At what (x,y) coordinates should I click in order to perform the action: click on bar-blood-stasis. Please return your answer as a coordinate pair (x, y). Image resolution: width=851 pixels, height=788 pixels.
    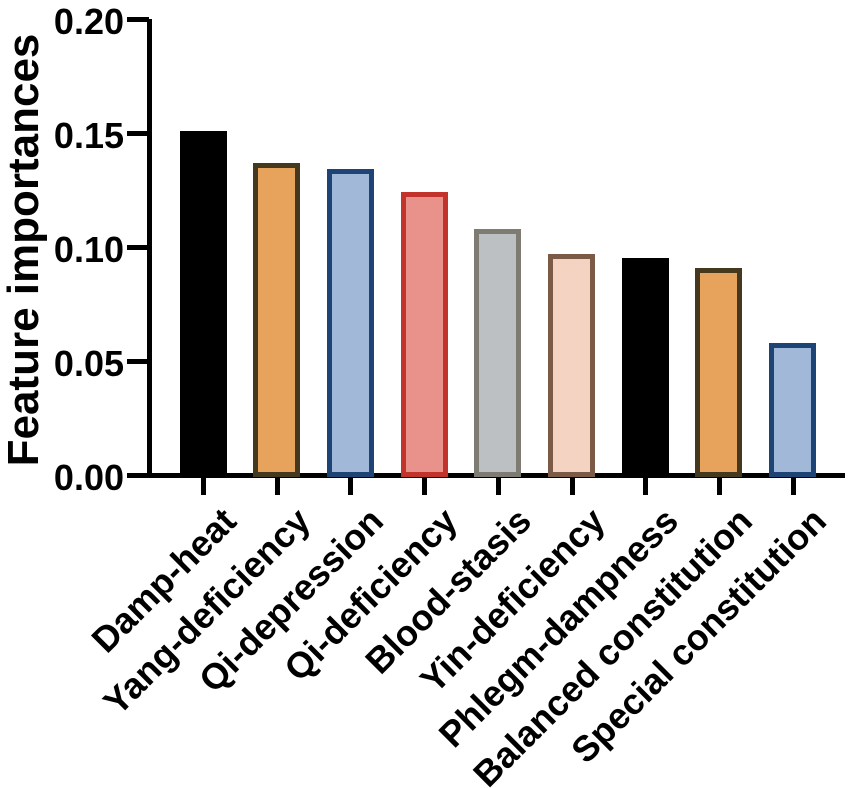
    Looking at the image, I should click on (498, 352).